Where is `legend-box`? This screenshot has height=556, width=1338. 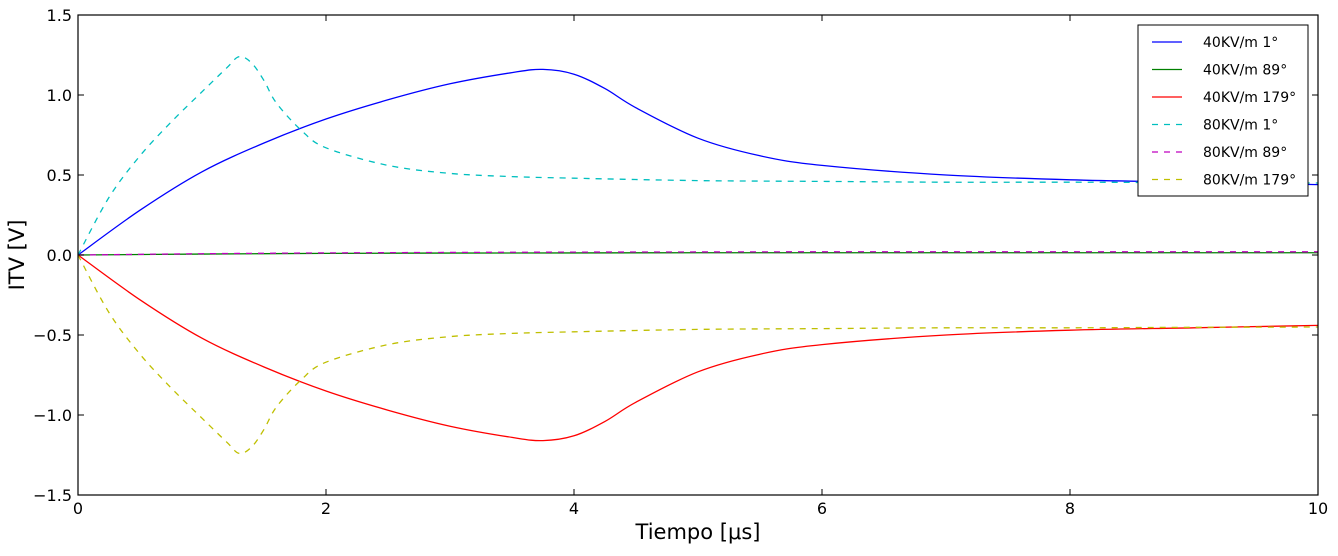
legend-box is located at coordinates (1223, 110).